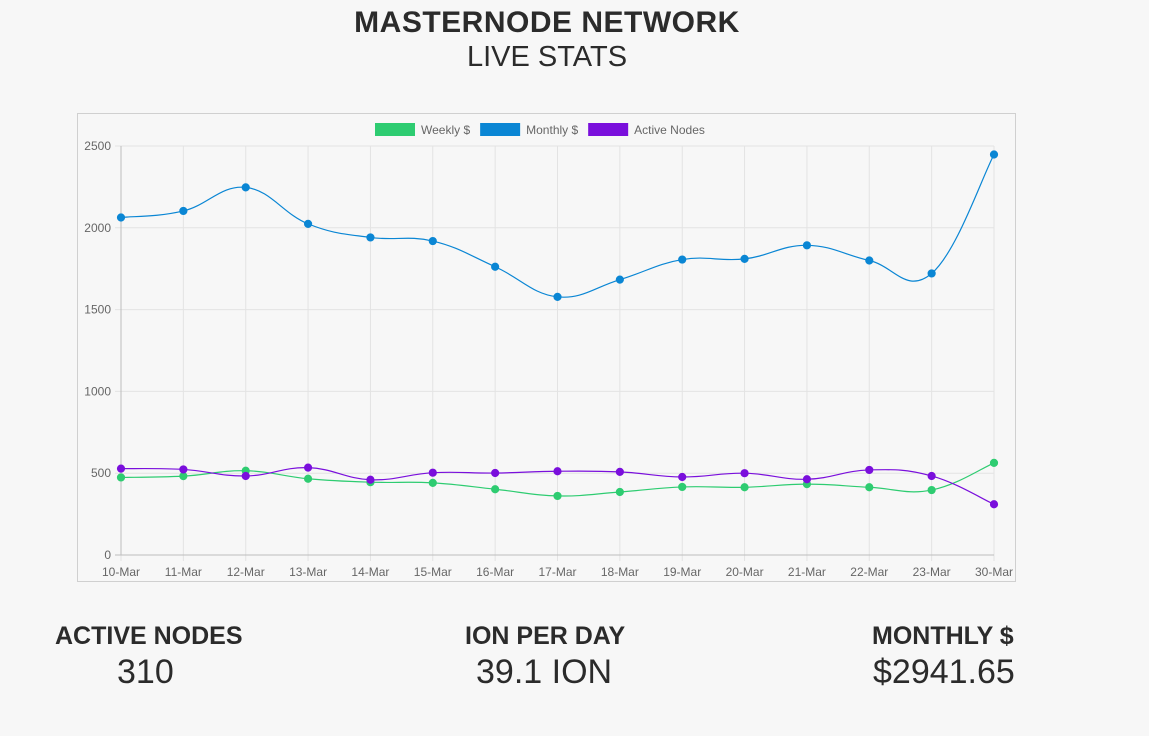  Describe the element at coordinates (101, 473) in the screenshot. I see `y-tick-label: 500` at that location.